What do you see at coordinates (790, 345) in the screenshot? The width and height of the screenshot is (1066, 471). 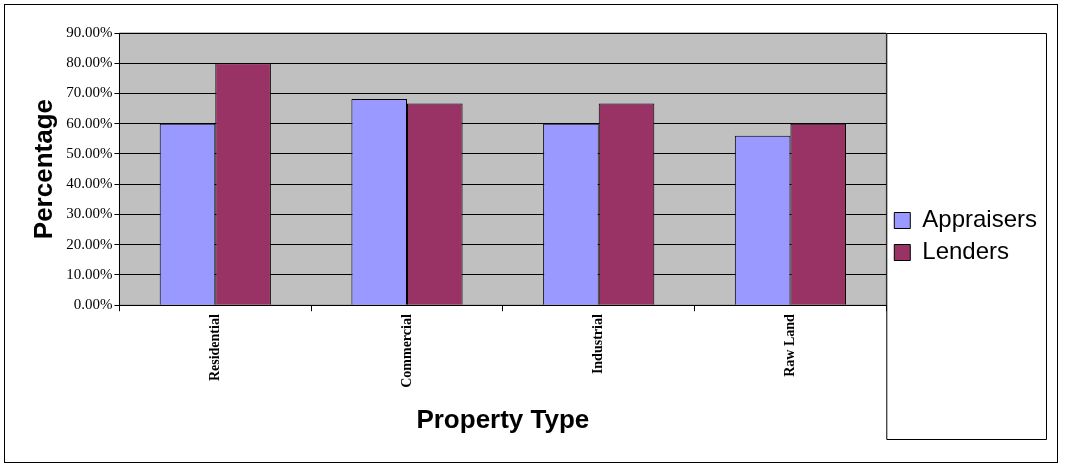 I see `x-tick-label: Raw Land` at bounding box center [790, 345].